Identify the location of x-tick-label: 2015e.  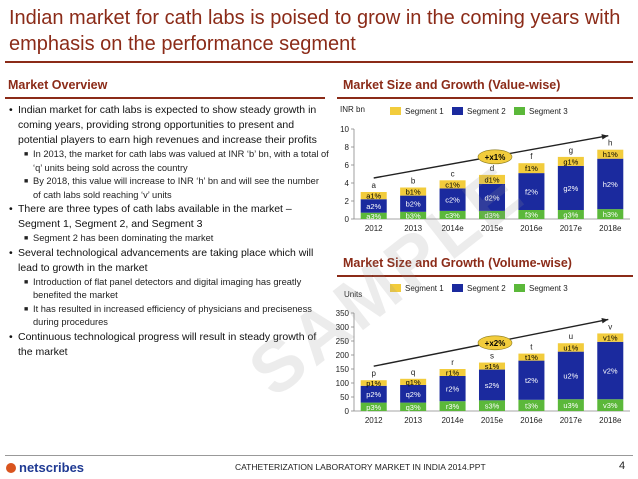
(492, 420).